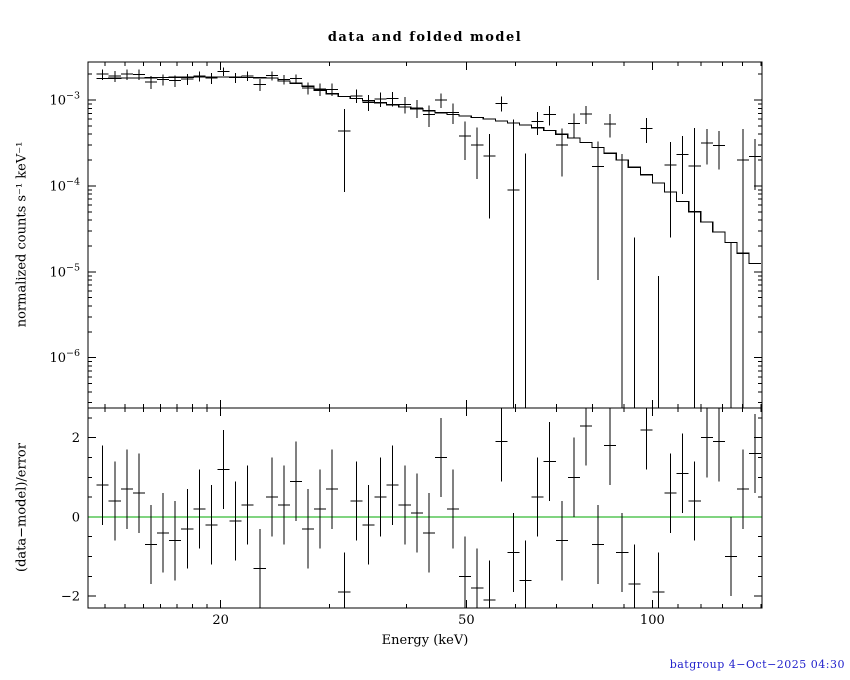 The height and width of the screenshot is (680, 850). What do you see at coordinates (466, 620) in the screenshot?
I see `svg-text: 50` at bounding box center [466, 620].